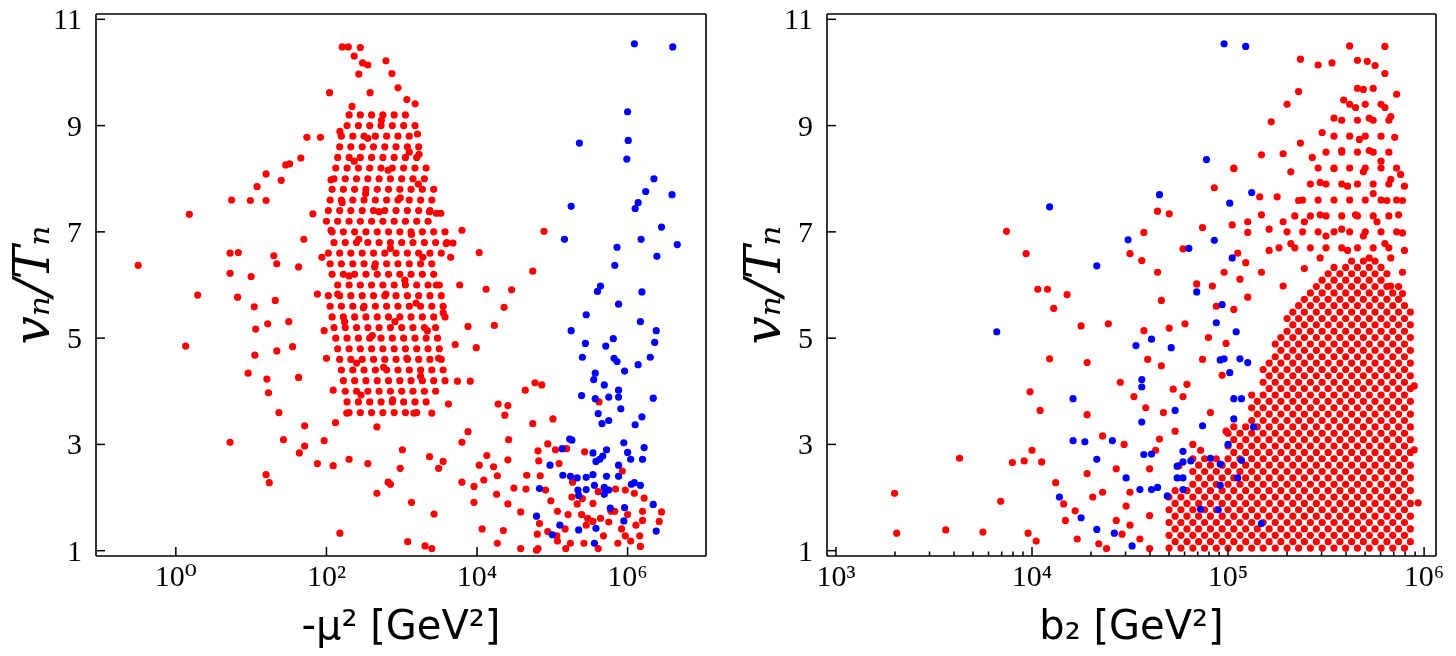 The width and height of the screenshot is (1456, 656). I want to click on x-tick-label: 10⁰, so click(175, 575).